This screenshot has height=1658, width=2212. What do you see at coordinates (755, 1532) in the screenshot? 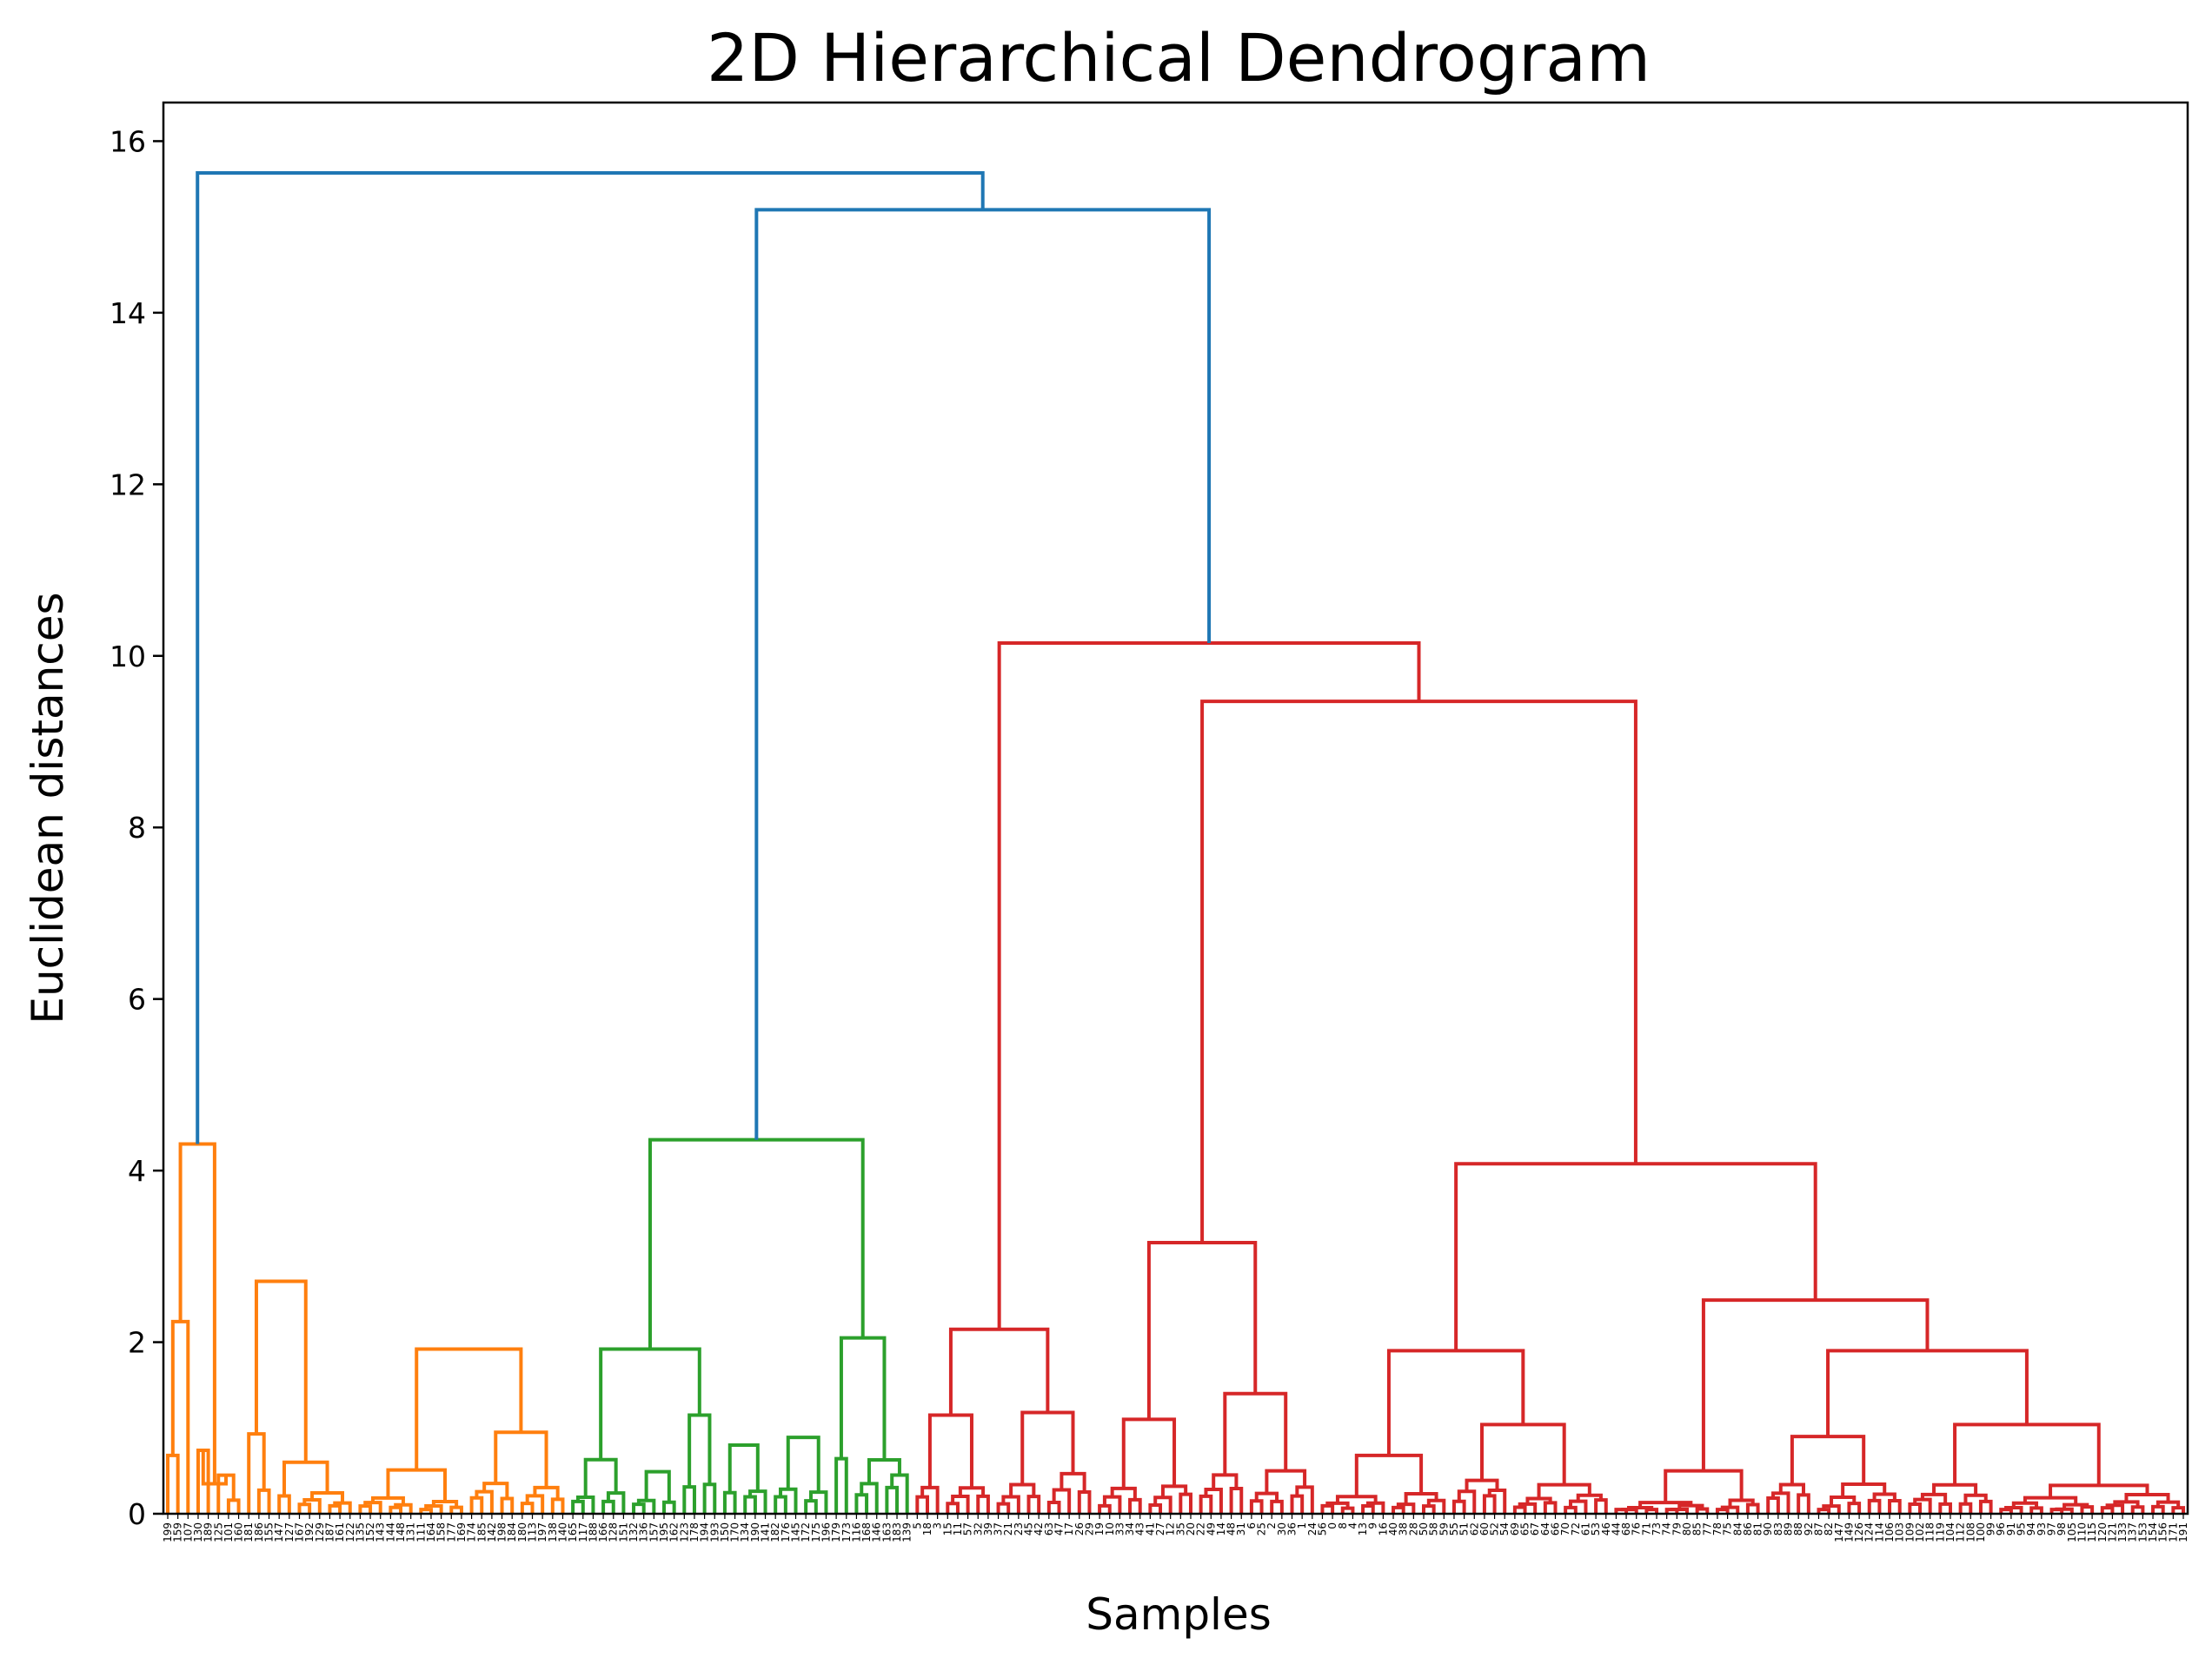
I see `leaf-label-58: 190` at bounding box center [755, 1532].